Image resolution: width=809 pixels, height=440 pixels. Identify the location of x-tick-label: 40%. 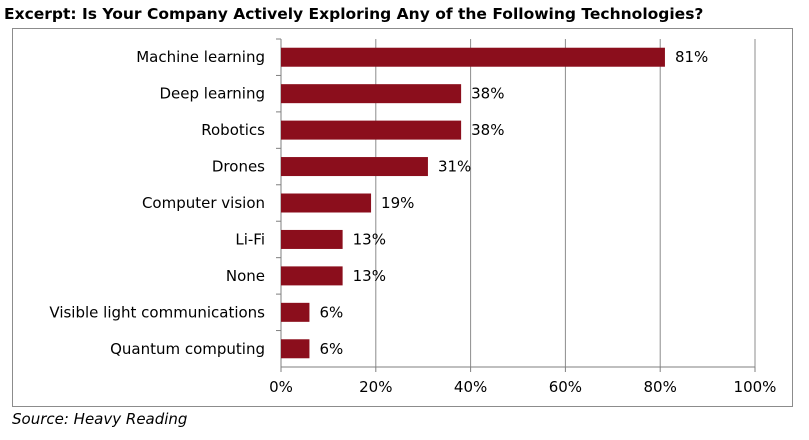
(470, 387).